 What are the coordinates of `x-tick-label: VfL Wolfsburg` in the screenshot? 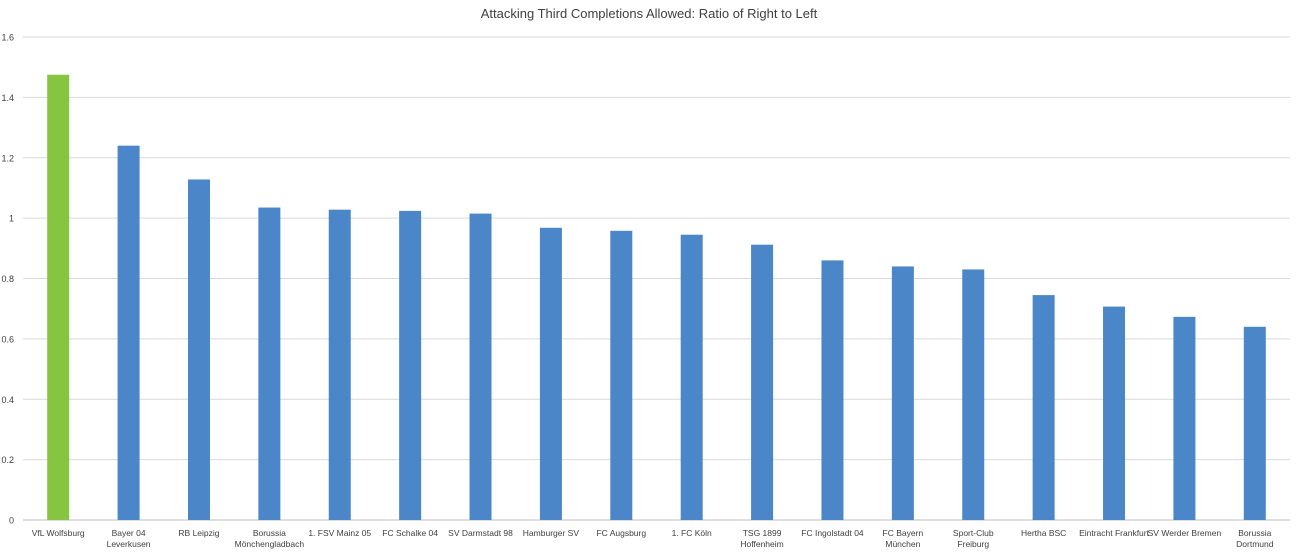 It's located at (58, 533).